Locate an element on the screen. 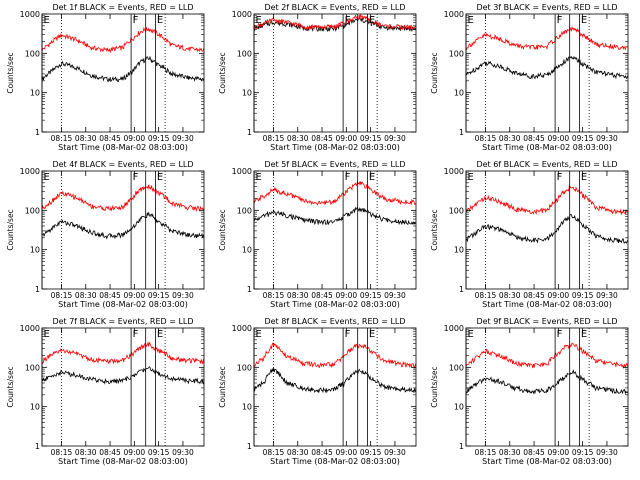  panel-title: Det 6f BLACK = Events, RED = LLD is located at coordinates (546, 164).